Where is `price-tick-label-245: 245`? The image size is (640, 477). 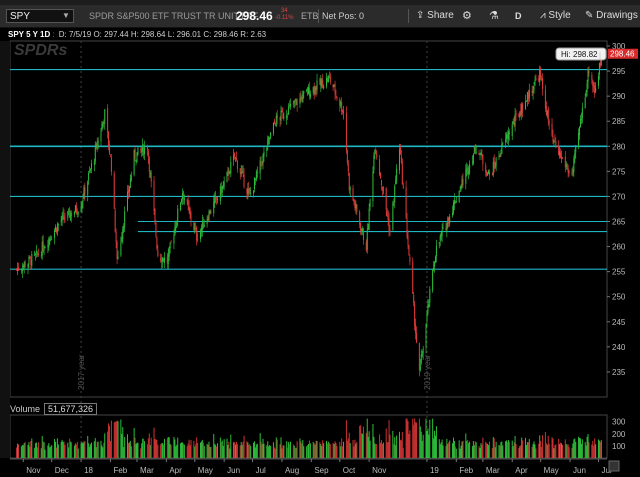 price-tick-label-245: 245 is located at coordinates (619, 322).